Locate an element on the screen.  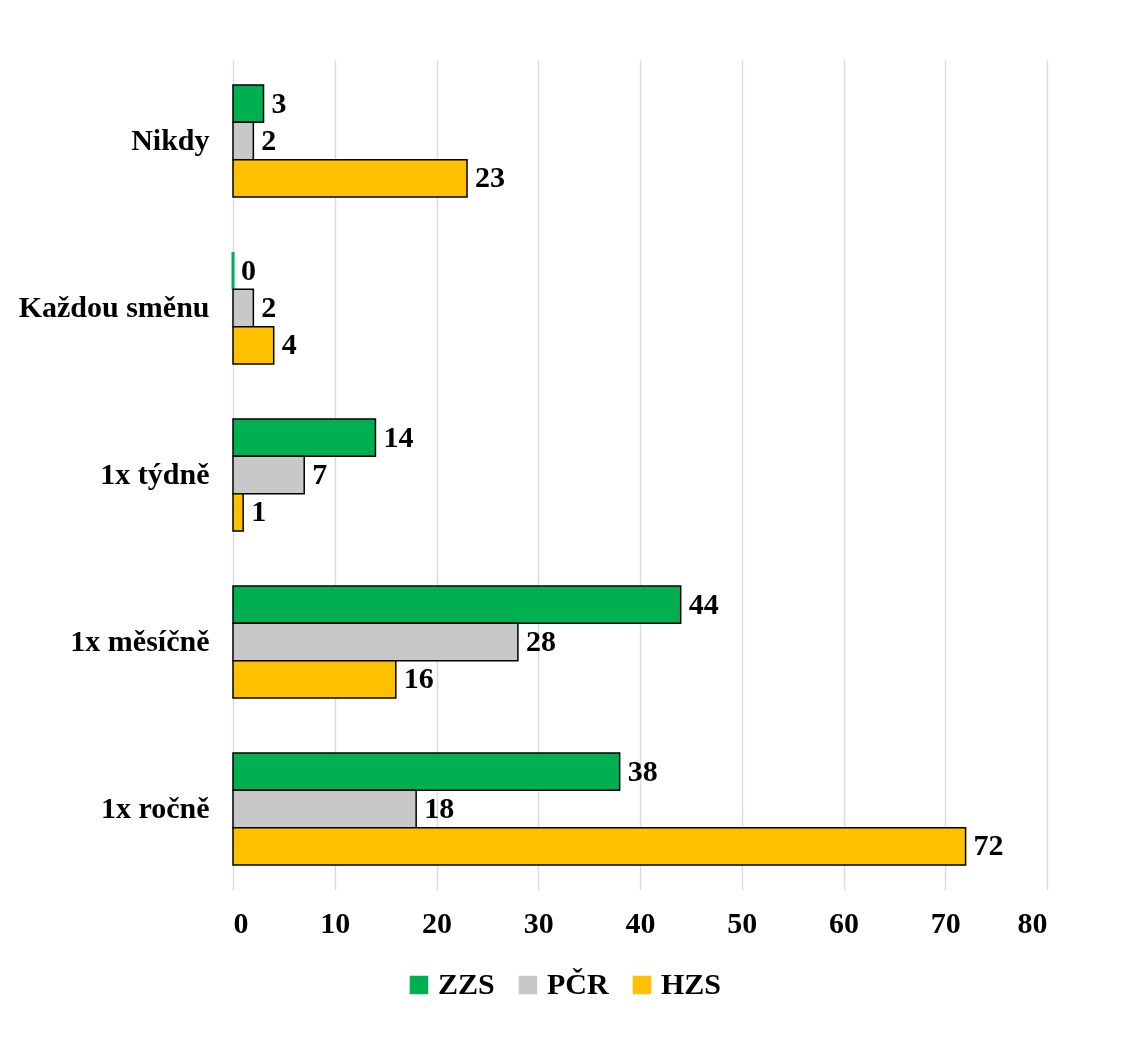
data-label: 3 is located at coordinates (279, 102).